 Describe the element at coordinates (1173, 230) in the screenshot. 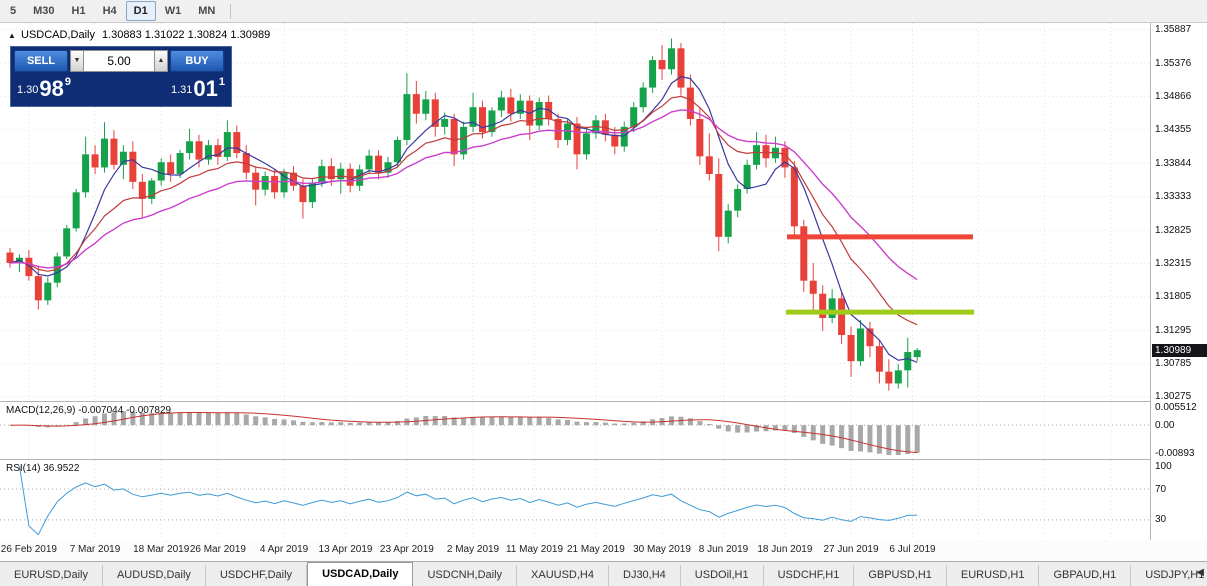

I see `price-scale-label: 1.32825` at that location.